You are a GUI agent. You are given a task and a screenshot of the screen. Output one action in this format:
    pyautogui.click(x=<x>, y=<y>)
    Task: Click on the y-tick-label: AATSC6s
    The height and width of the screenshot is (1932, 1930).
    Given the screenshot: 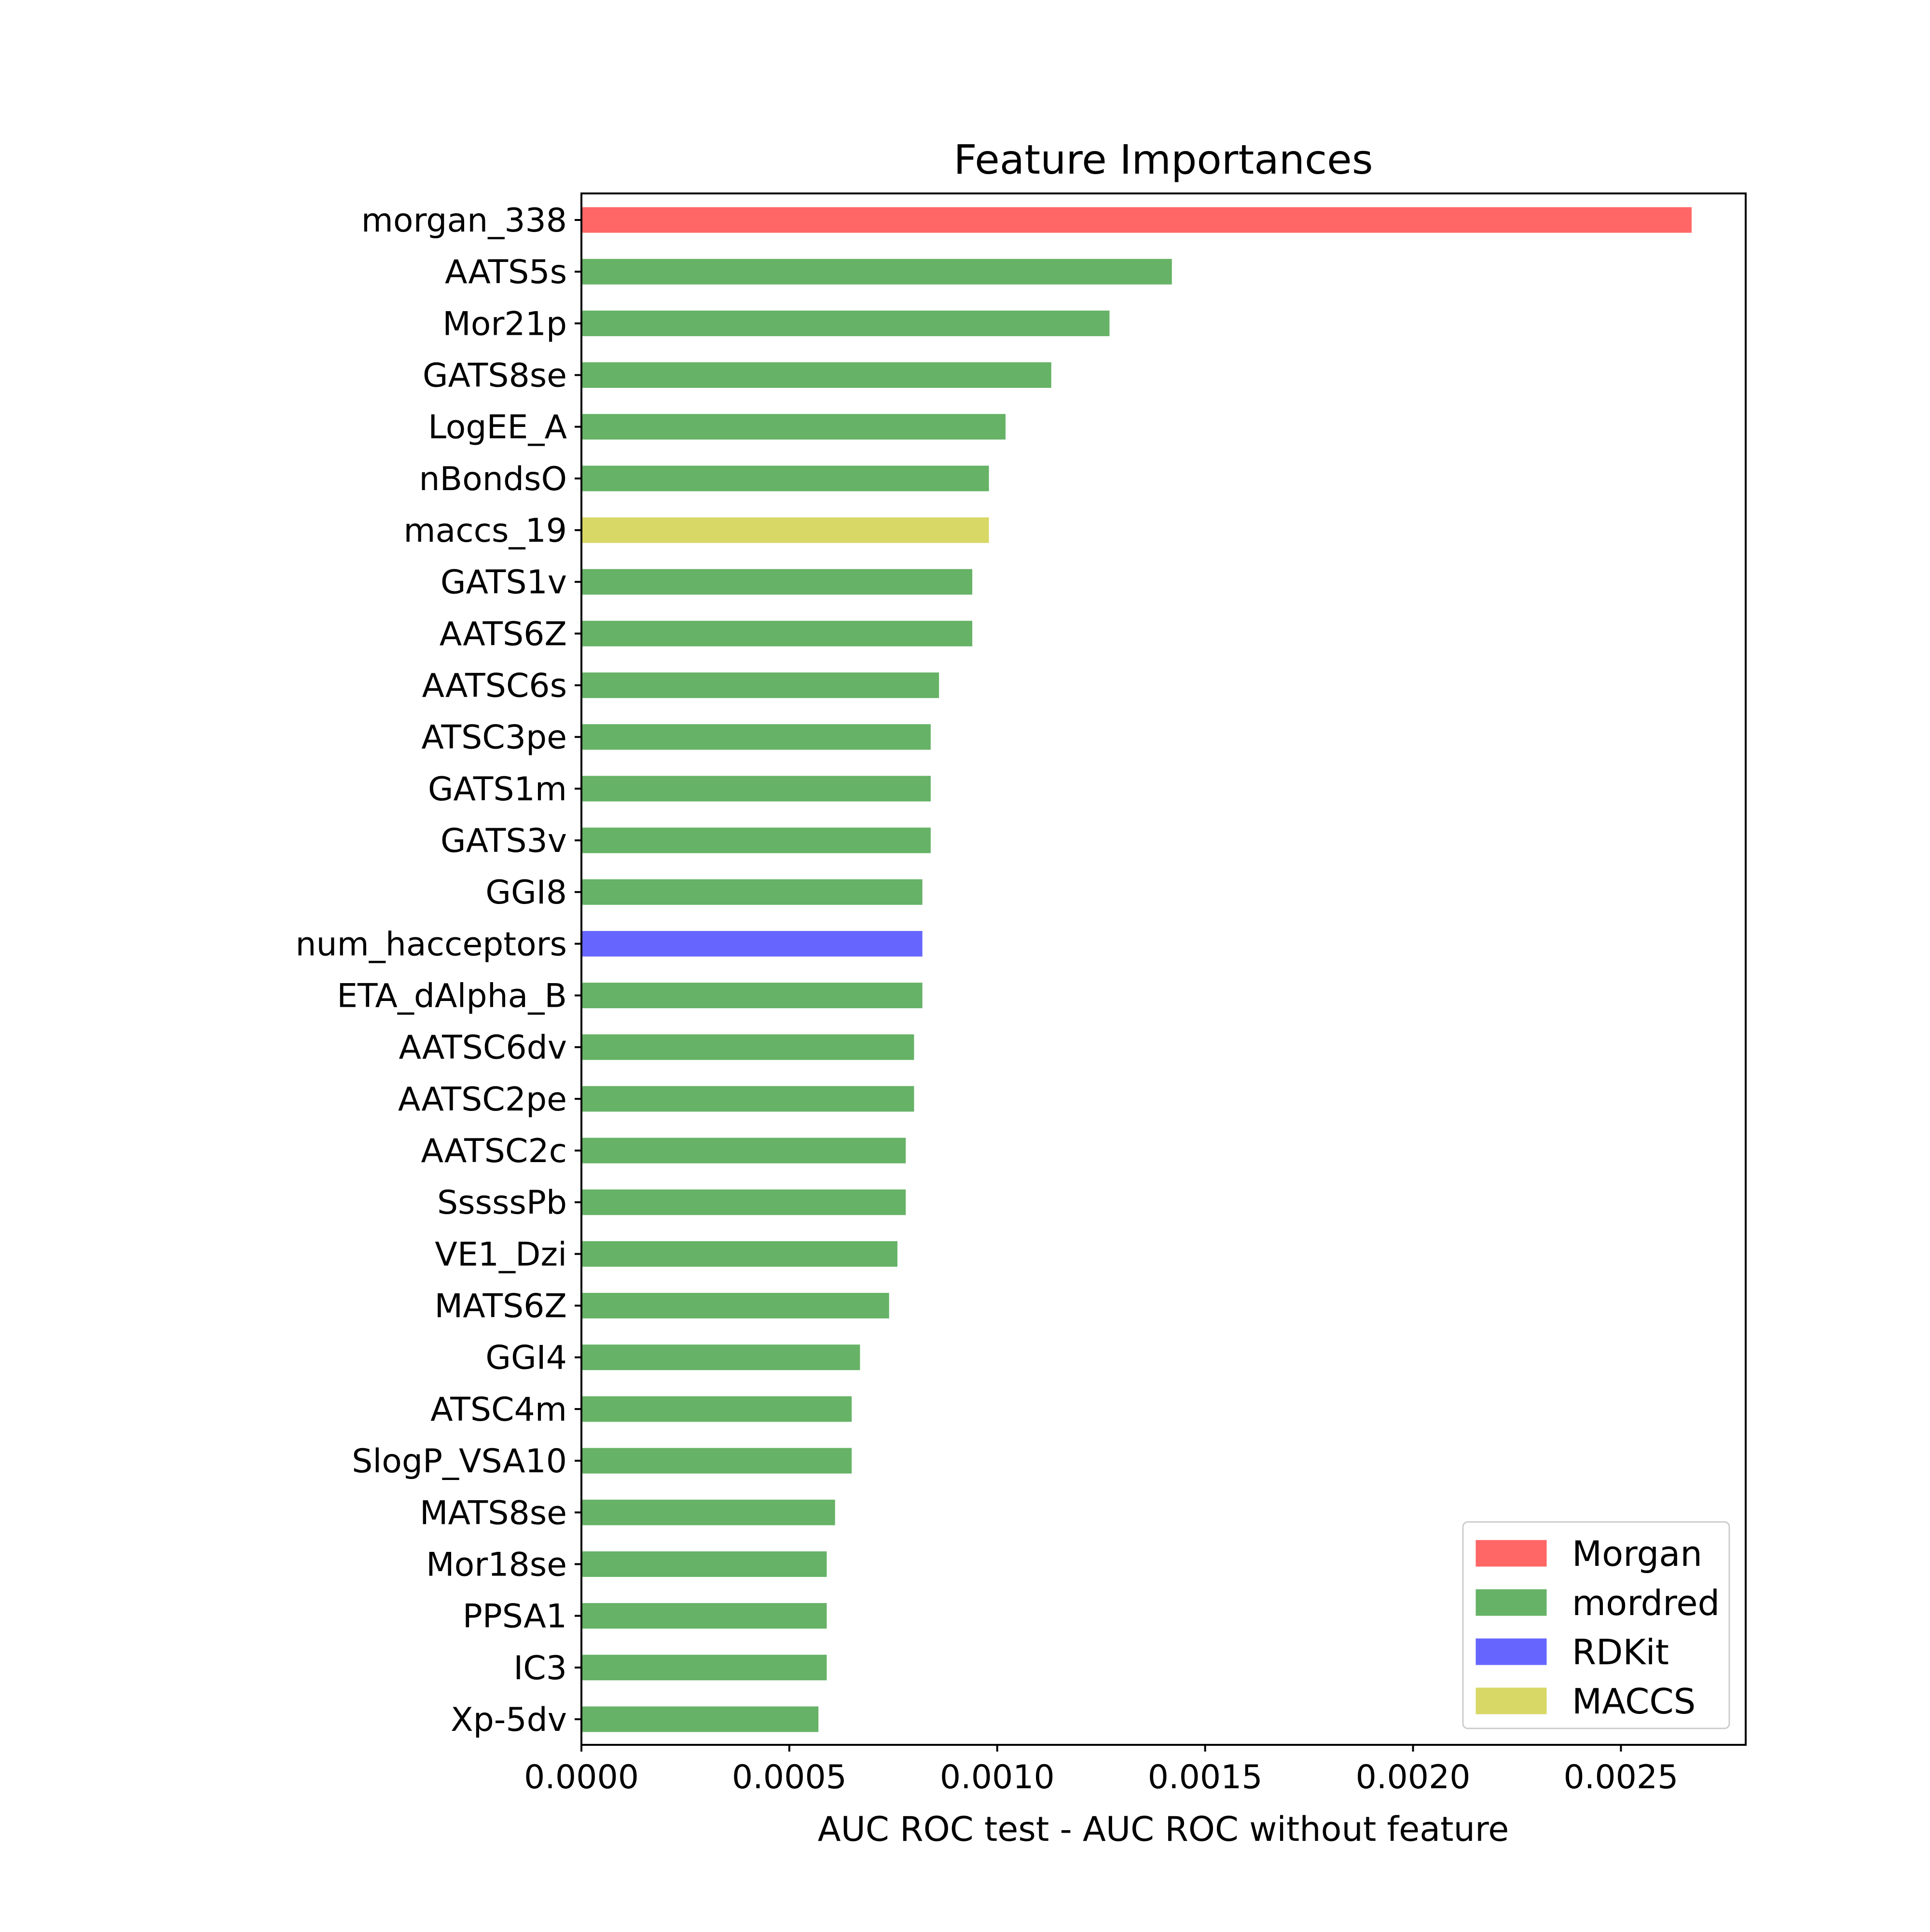 What is the action you would take?
    pyautogui.click(x=494, y=686)
    